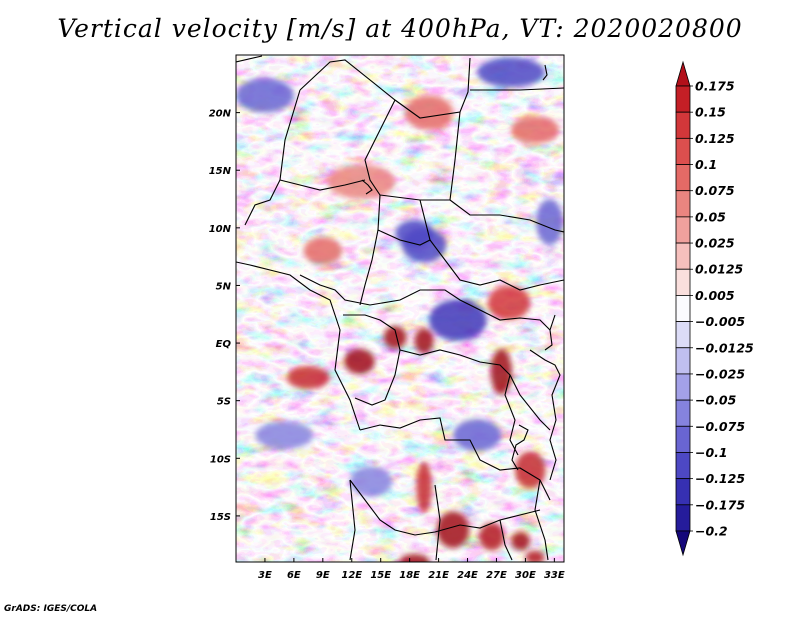 Image resolution: width=800 pixels, height=618 pixels. Describe the element at coordinates (715, 86) in the screenshot. I see `colorbar-label: 0.175` at that location.